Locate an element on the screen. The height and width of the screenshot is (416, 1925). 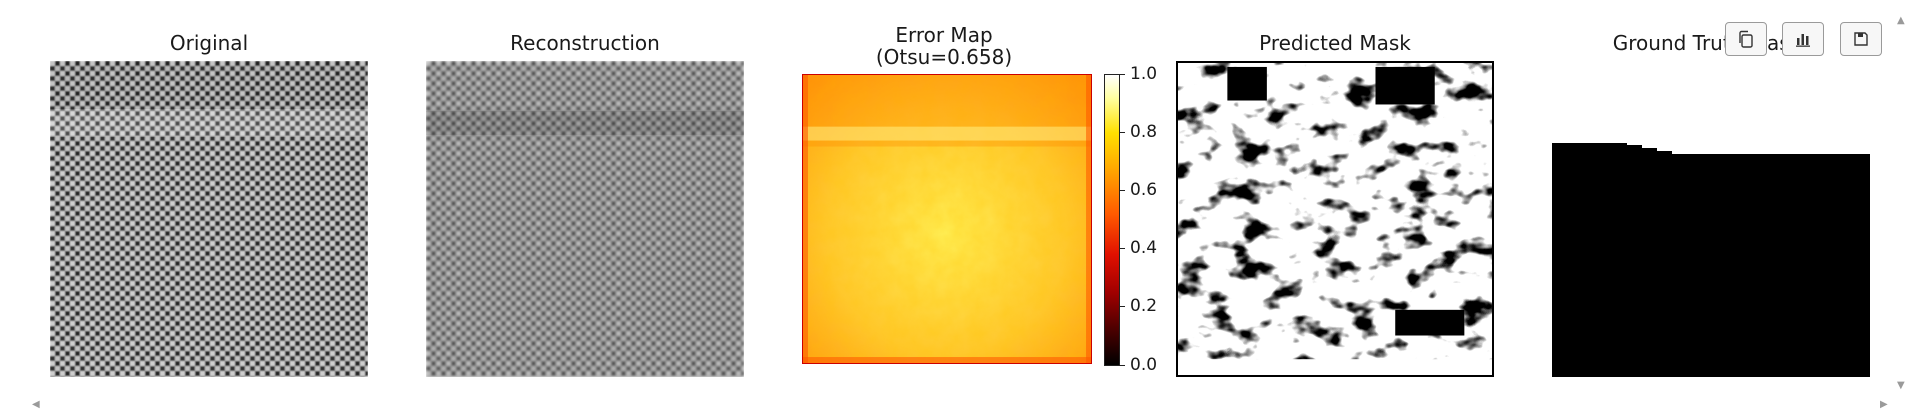
chart-icon is located at coordinates (1803, 40).